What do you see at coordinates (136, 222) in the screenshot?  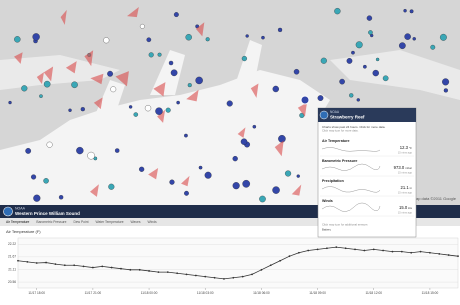 I see `tab: Waves` at bounding box center [136, 222].